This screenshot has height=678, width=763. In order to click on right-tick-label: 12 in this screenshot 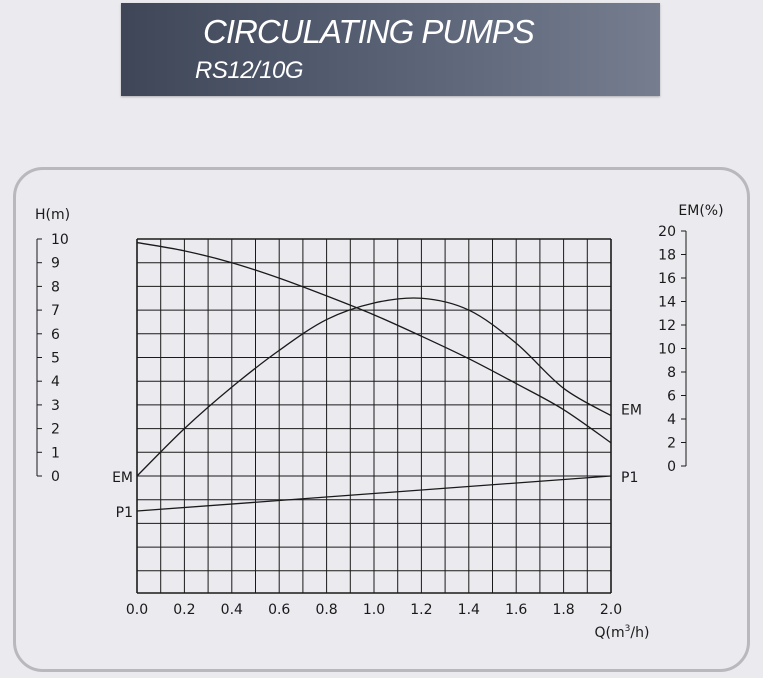, I will do `click(667, 326)`.